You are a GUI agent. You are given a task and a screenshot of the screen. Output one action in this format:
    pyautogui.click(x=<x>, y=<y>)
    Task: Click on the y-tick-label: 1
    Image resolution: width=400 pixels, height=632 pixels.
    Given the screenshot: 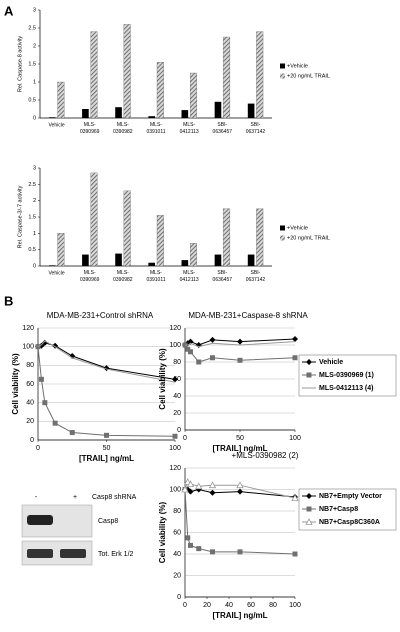 What is the action you would take?
    pyautogui.click(x=34, y=234)
    